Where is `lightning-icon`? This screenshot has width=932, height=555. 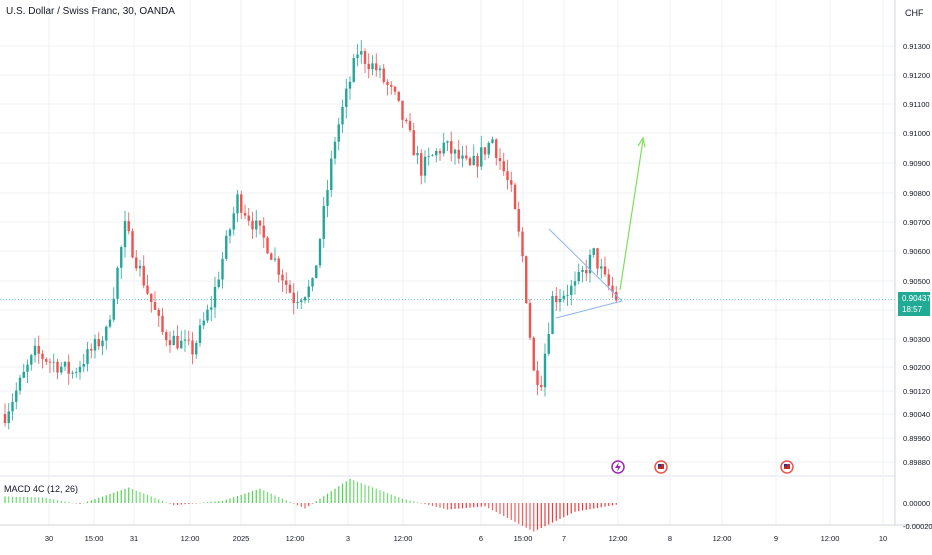
lightning-icon is located at coordinates (618, 467).